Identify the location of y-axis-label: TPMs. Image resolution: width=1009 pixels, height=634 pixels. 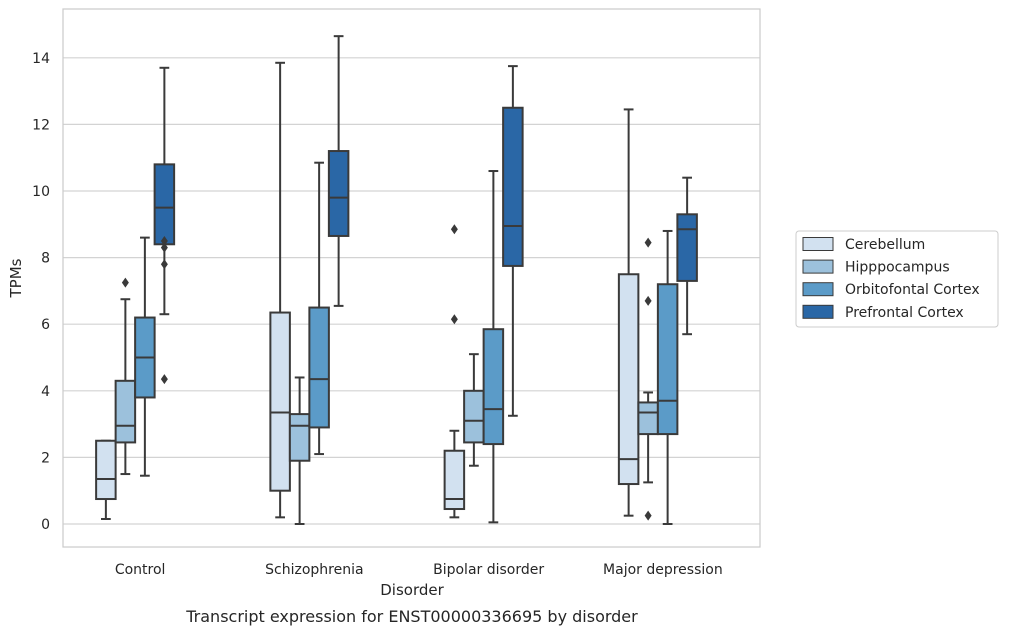
(16, 278).